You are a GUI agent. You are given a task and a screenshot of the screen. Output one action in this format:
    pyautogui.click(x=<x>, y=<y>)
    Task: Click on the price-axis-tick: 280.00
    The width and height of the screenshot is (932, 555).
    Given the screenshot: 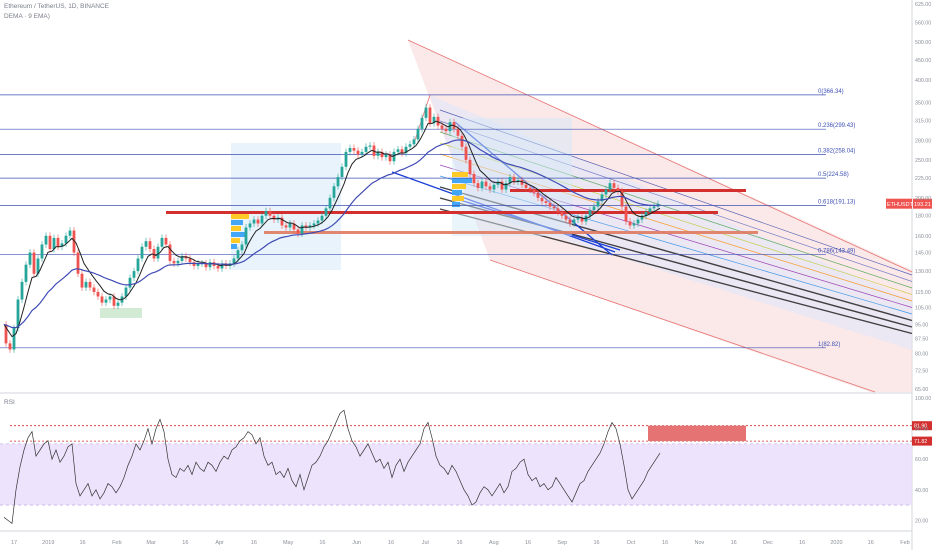 What is the action you would take?
    pyautogui.click(x=923, y=142)
    